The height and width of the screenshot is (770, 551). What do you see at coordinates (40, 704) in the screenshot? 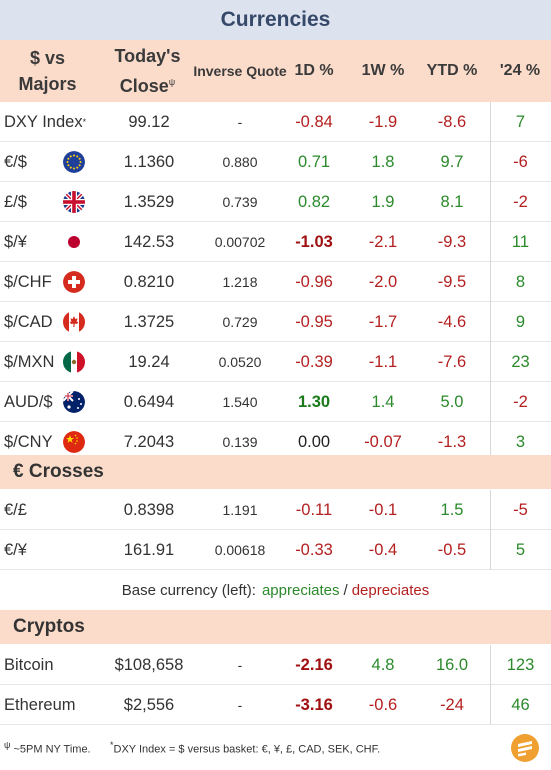
I see `pair-name: Ethereum` at bounding box center [40, 704].